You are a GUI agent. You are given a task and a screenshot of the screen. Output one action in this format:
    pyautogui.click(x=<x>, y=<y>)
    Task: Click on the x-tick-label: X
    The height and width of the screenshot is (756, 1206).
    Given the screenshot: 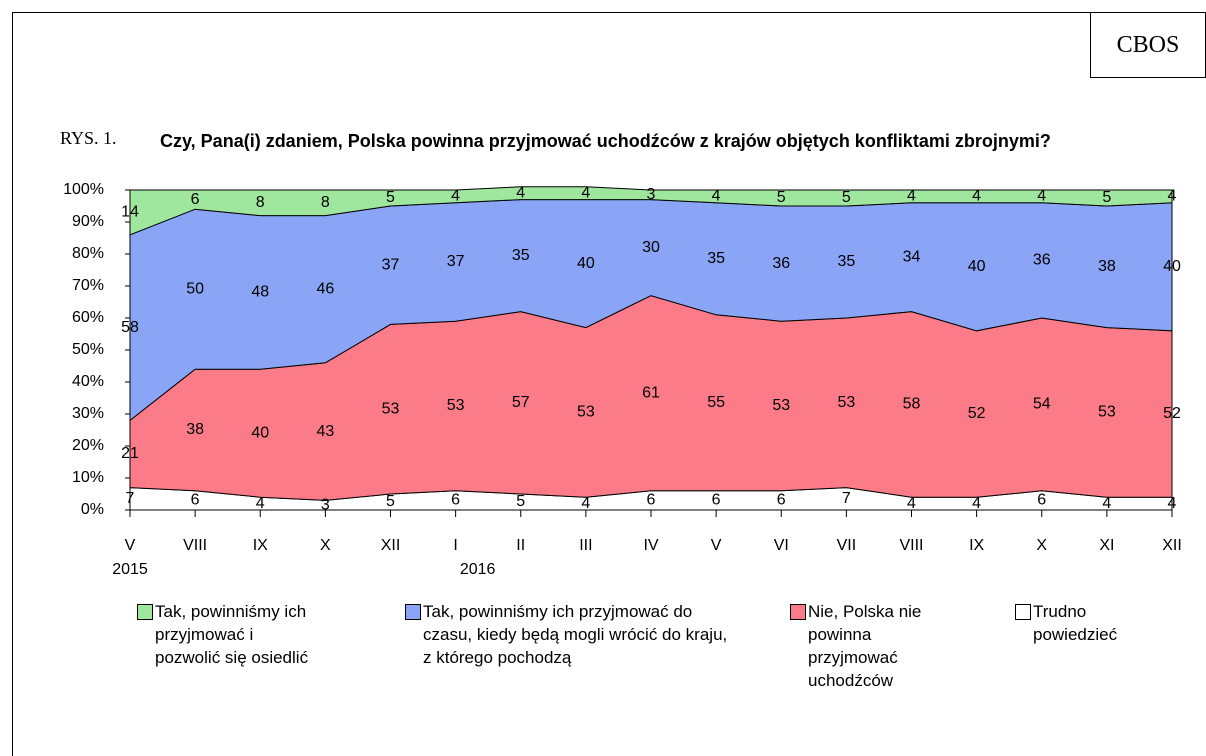 What is the action you would take?
    pyautogui.click(x=1041, y=545)
    